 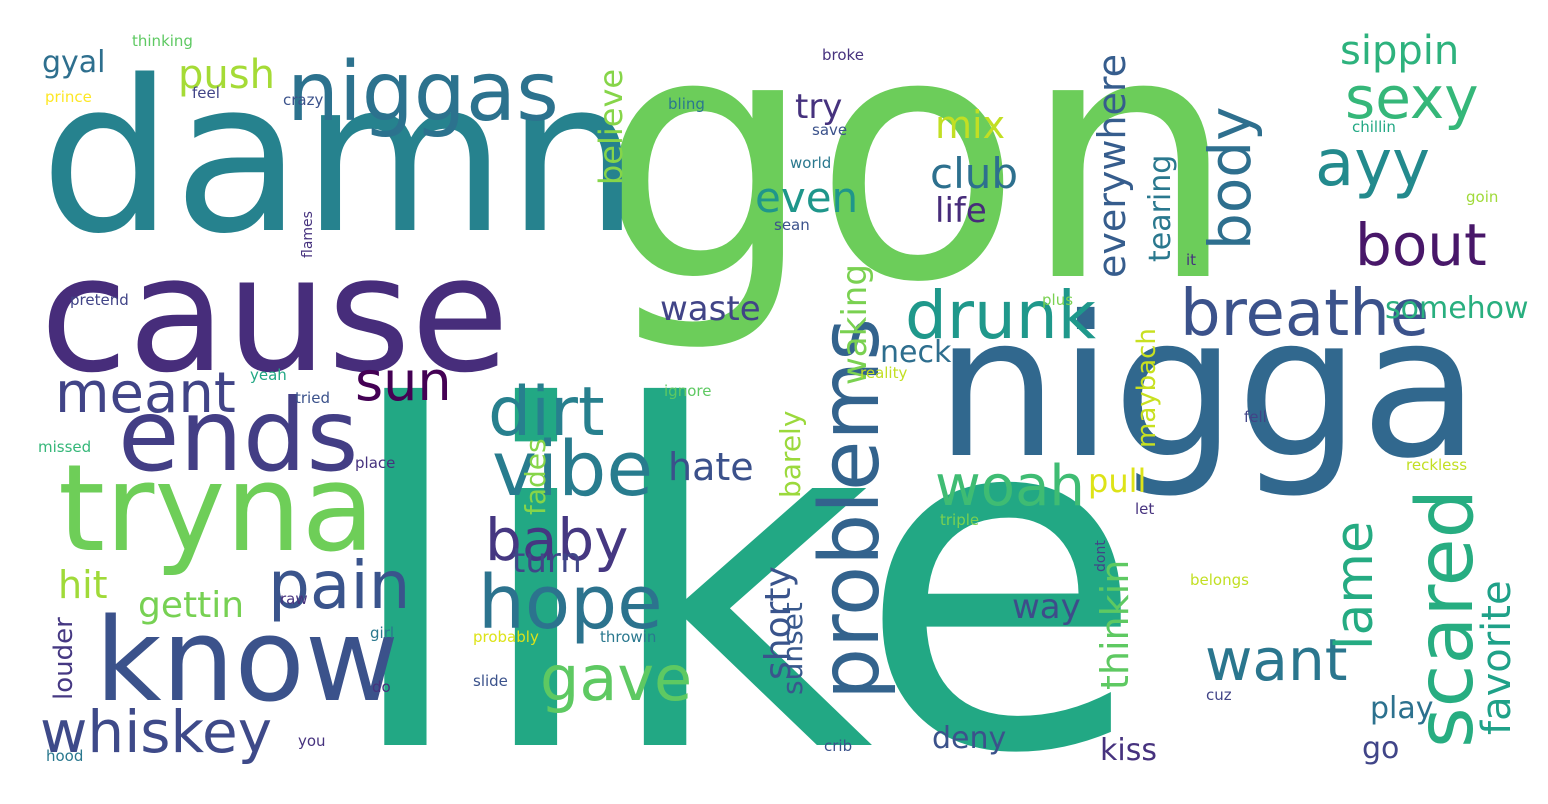 What do you see at coordinates (1101, 556) in the screenshot?
I see `word-dont: dont` at bounding box center [1101, 556].